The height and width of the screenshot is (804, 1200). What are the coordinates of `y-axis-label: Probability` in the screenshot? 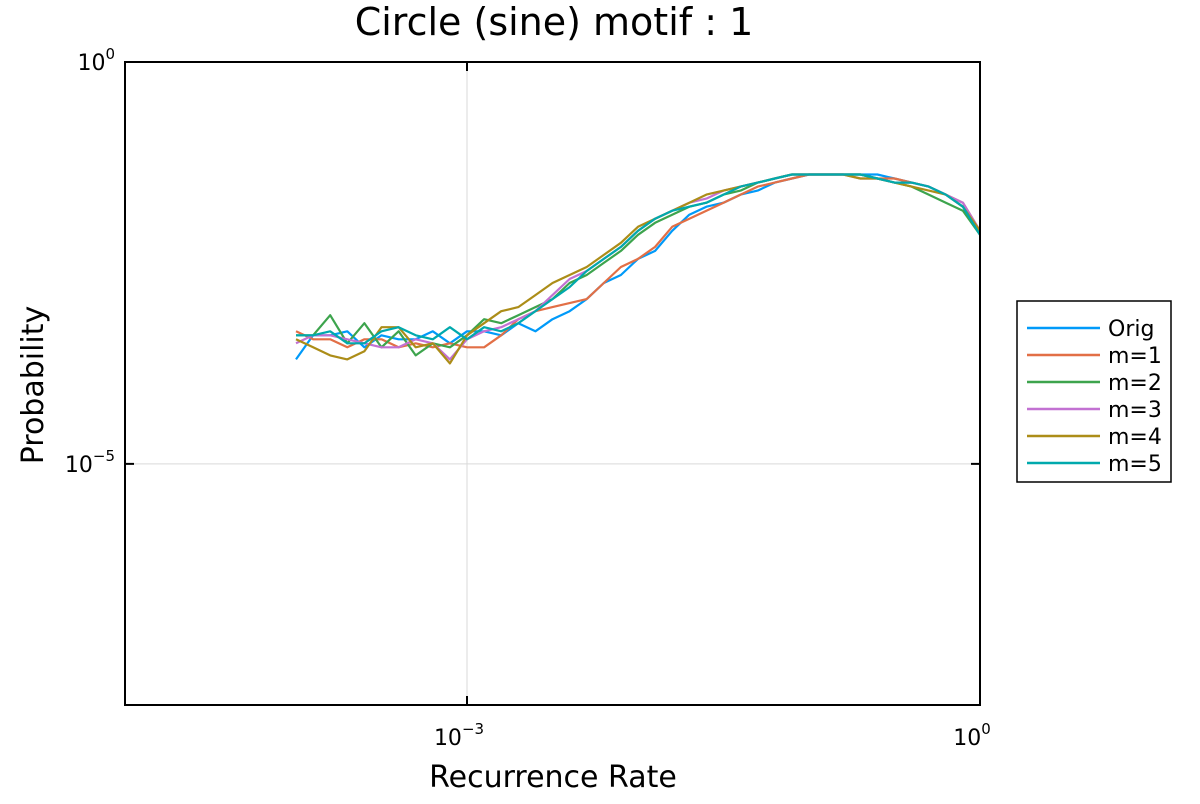 It's located at (33, 385).